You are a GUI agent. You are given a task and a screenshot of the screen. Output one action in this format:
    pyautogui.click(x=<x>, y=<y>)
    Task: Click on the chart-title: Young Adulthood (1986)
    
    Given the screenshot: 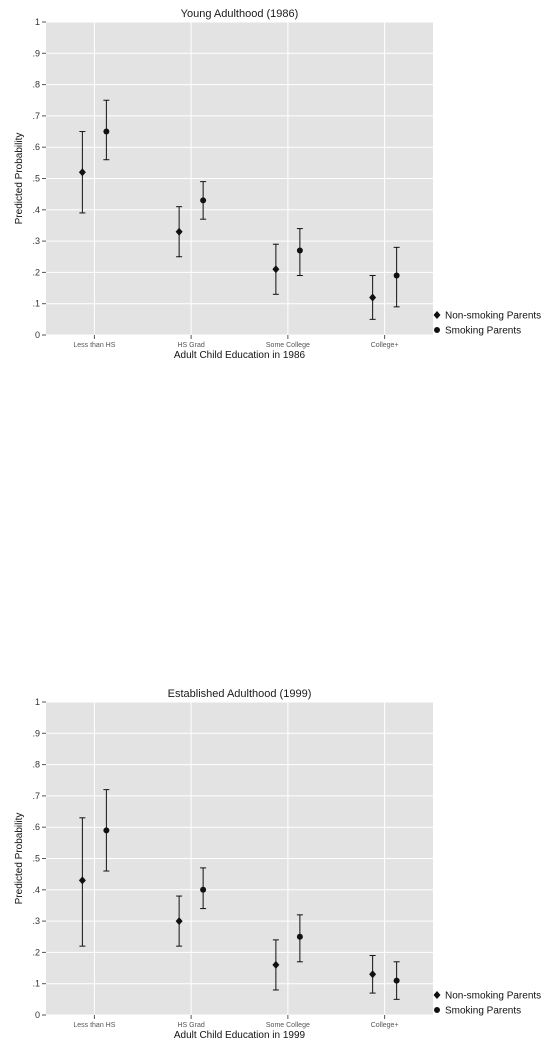 What is the action you would take?
    pyautogui.click(x=240, y=14)
    